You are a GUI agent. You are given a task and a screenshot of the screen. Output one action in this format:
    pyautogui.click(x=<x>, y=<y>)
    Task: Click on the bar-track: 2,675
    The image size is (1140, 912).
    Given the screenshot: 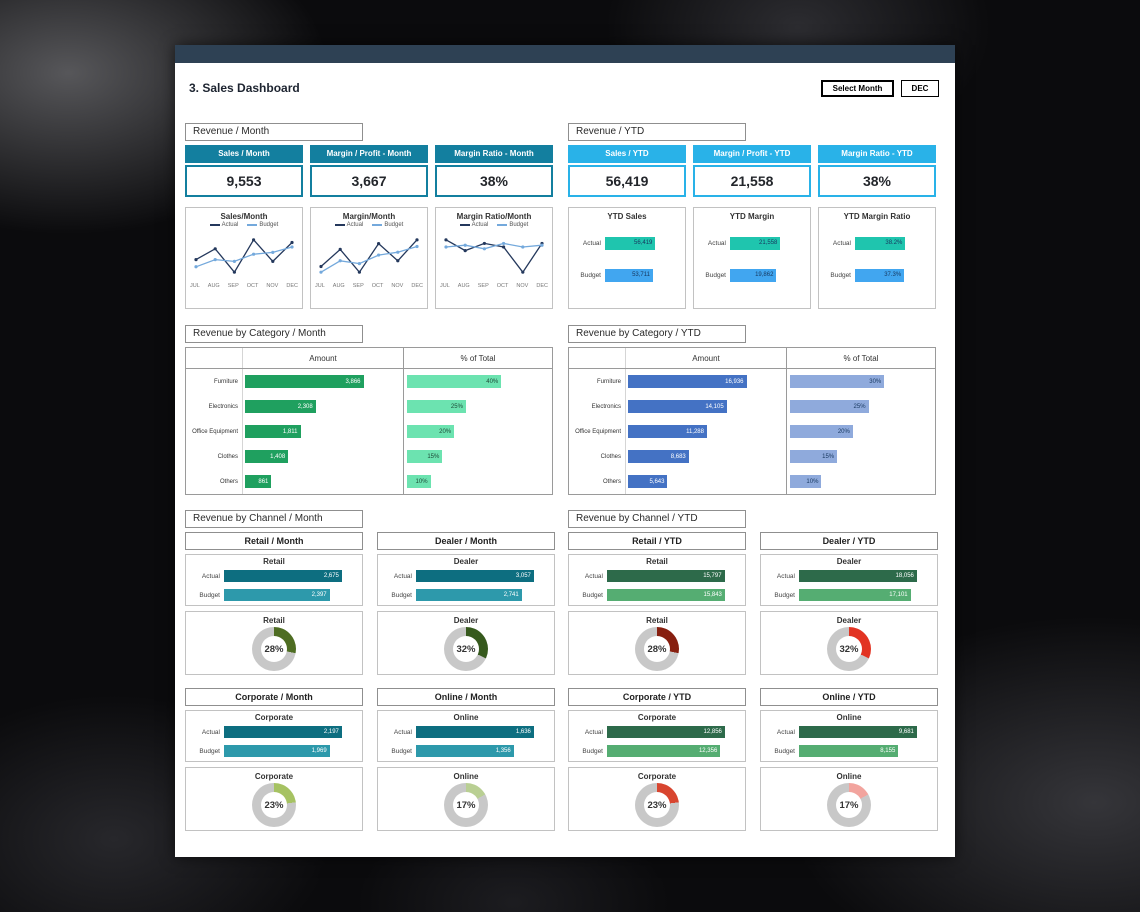 What is the action you would take?
    pyautogui.click(x=289, y=576)
    